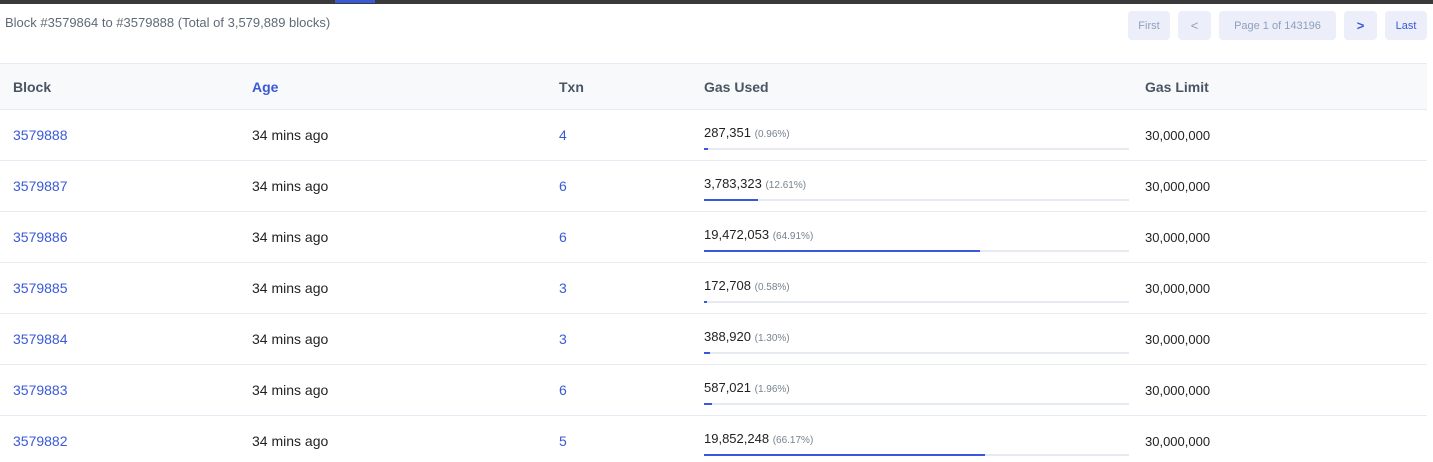 This screenshot has width=1433, height=462. I want to click on block-number-link: 3579884, so click(40, 339).